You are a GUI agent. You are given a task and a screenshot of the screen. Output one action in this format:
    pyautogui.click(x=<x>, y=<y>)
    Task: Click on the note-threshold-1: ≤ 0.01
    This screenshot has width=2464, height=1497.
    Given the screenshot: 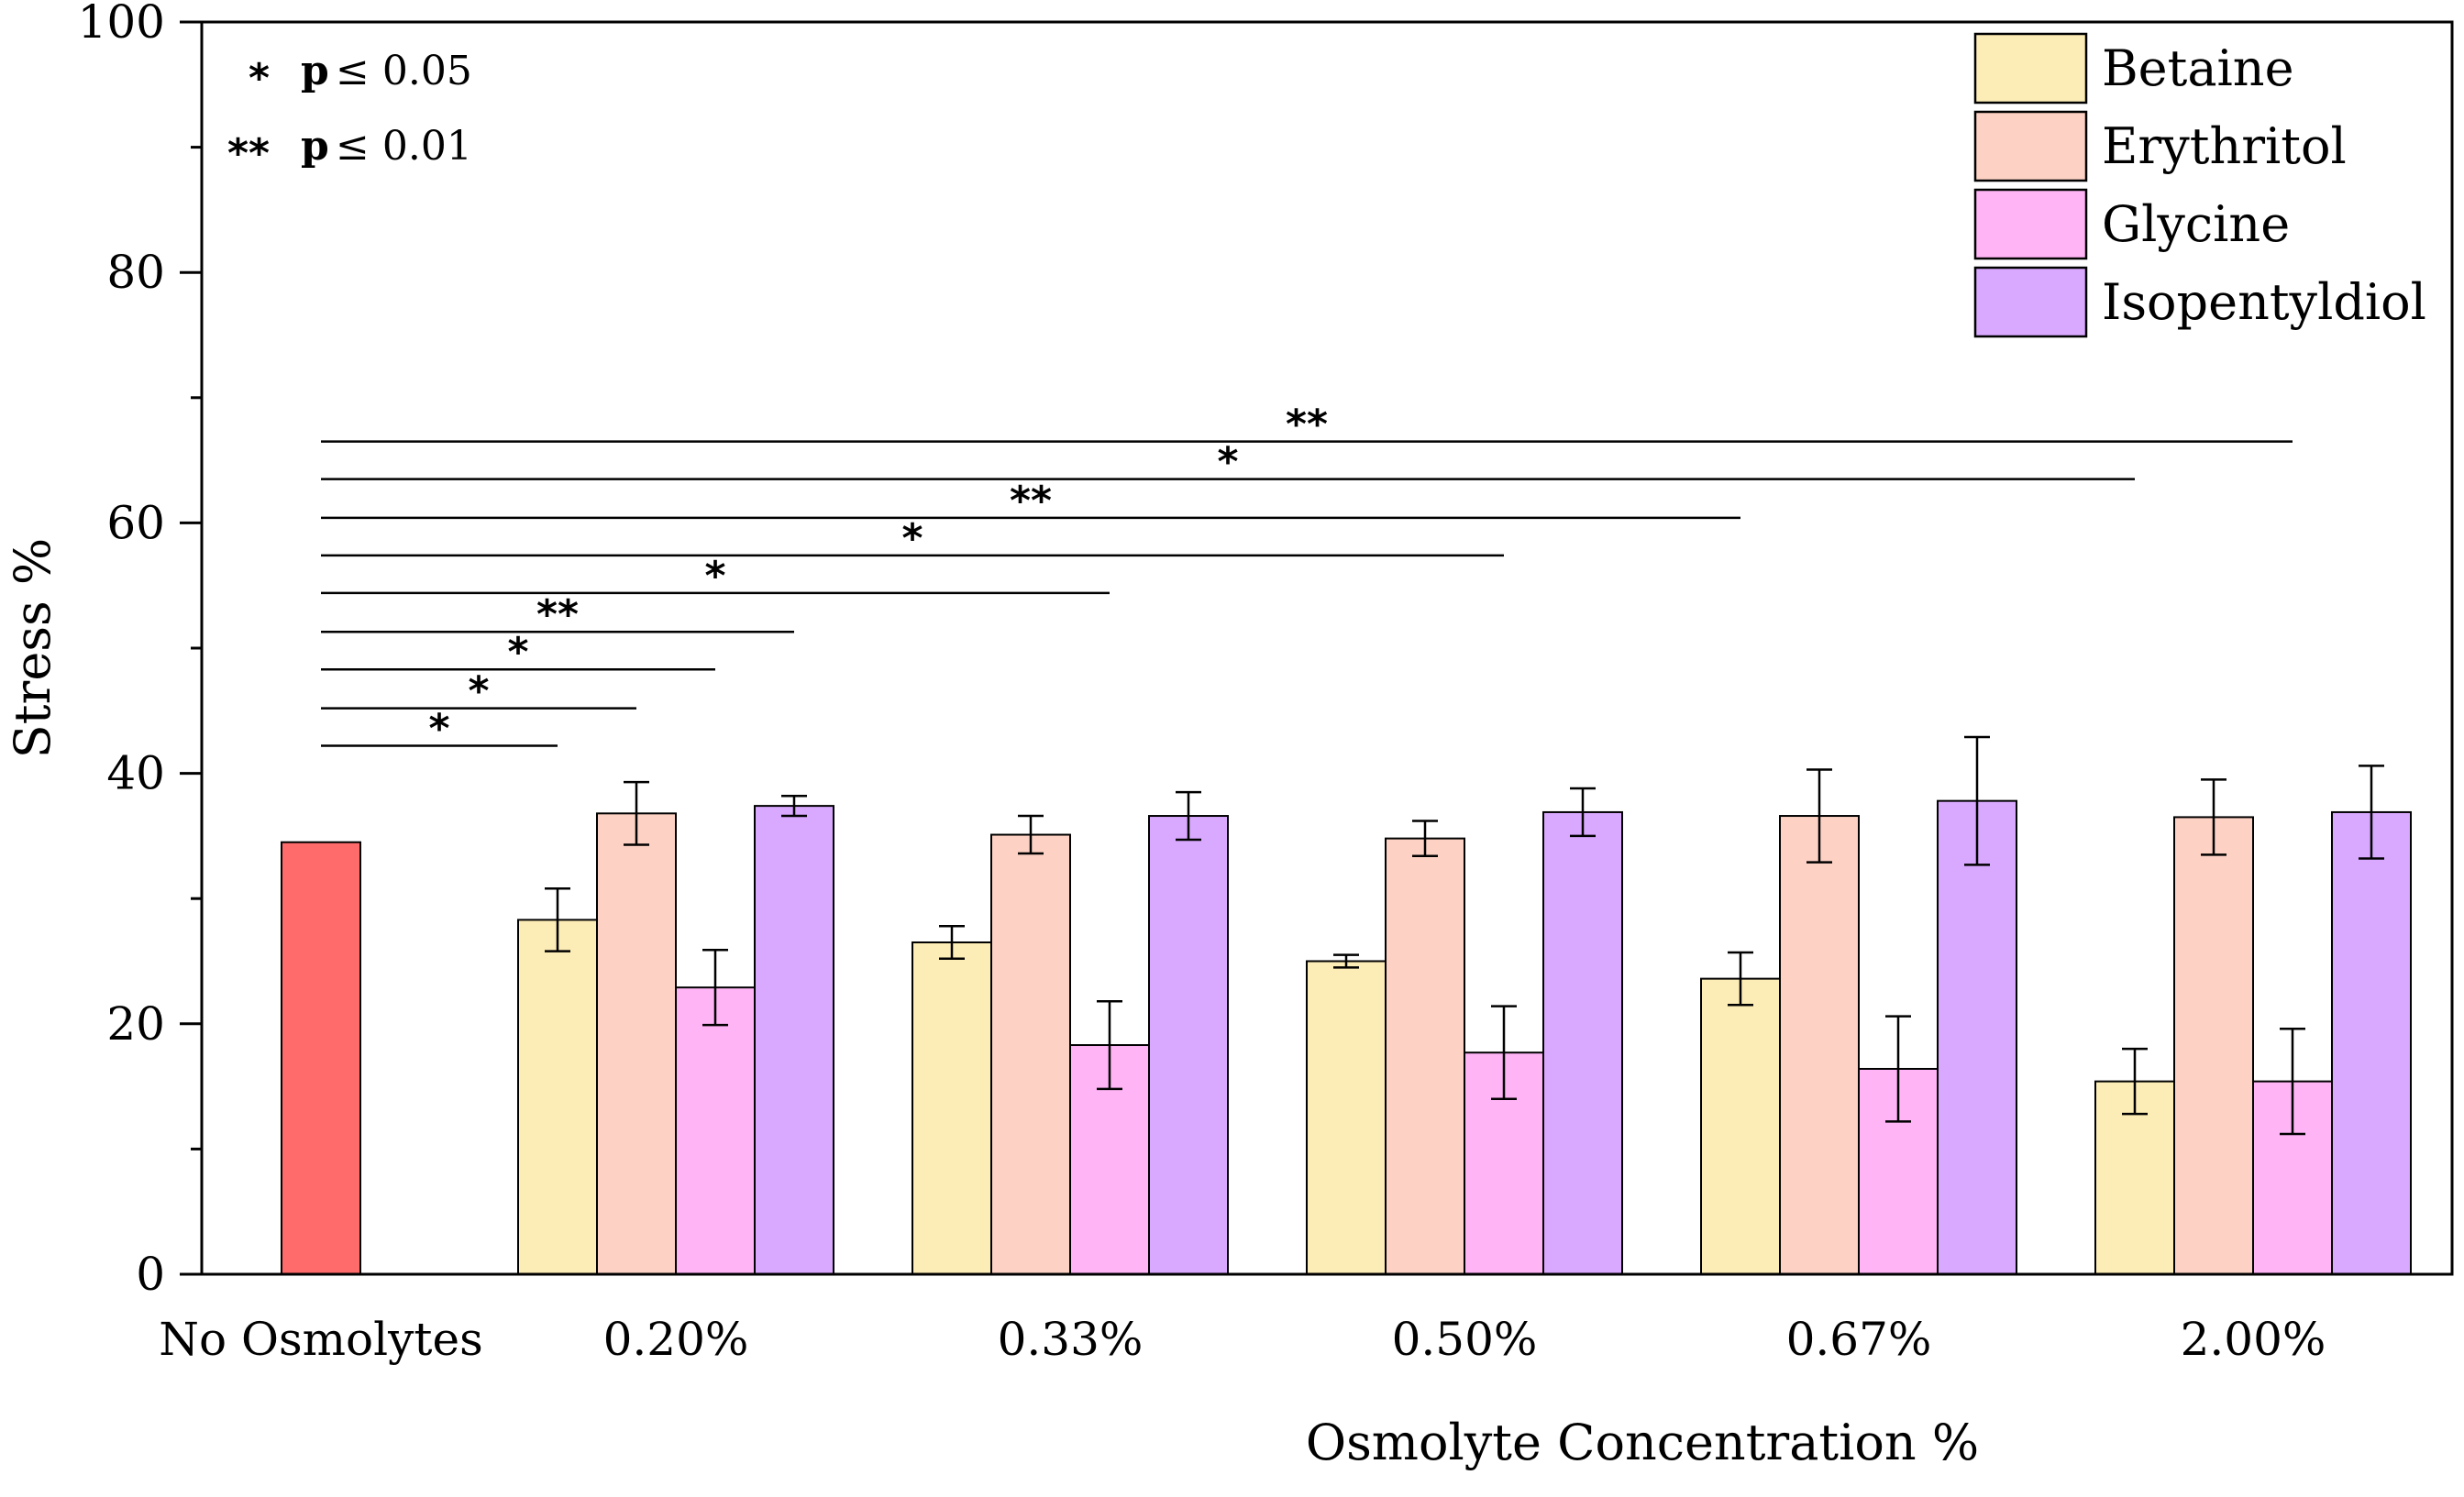 What is the action you would take?
    pyautogui.click(x=404, y=146)
    